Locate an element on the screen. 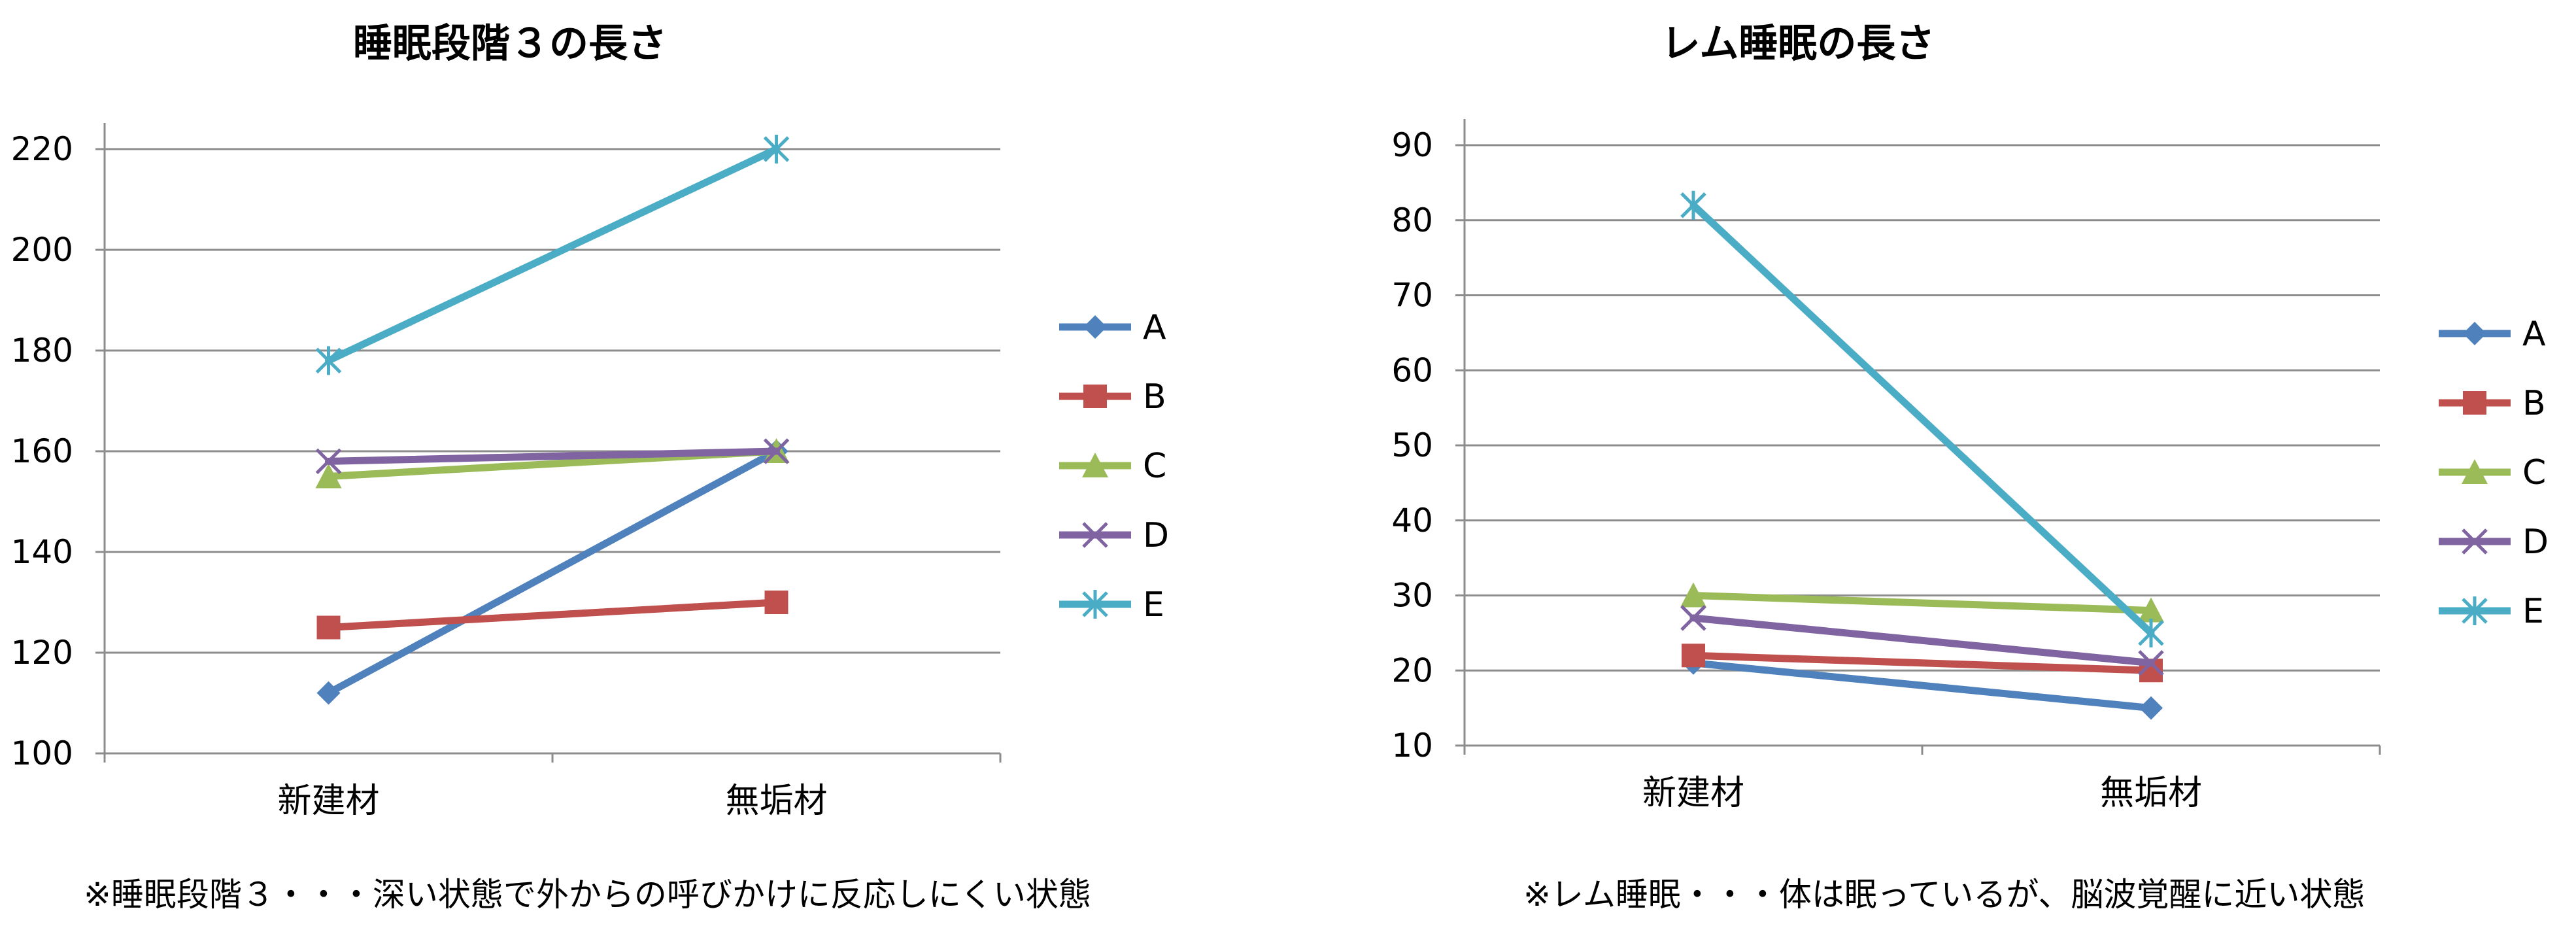 This screenshot has height=928, width=2576. y-tick-label: 80 is located at coordinates (1412, 220).